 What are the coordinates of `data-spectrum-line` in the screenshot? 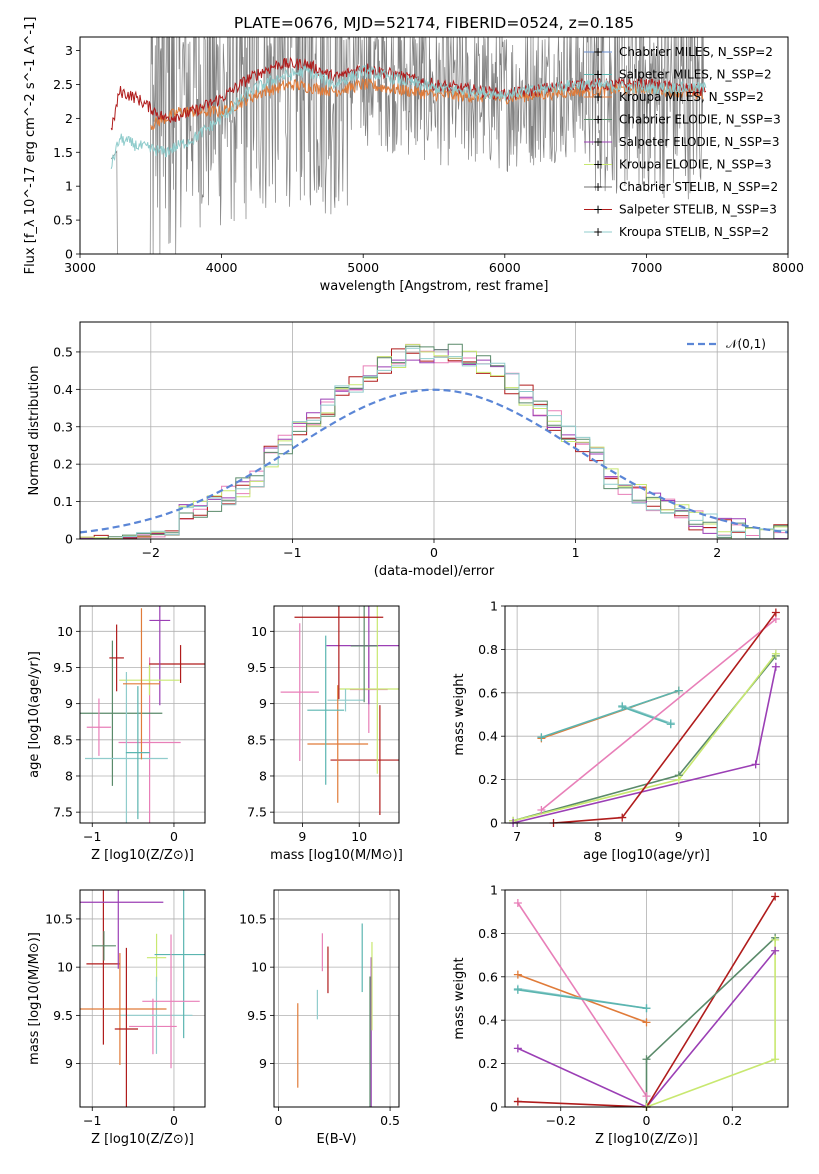 It's located at (408, 145).